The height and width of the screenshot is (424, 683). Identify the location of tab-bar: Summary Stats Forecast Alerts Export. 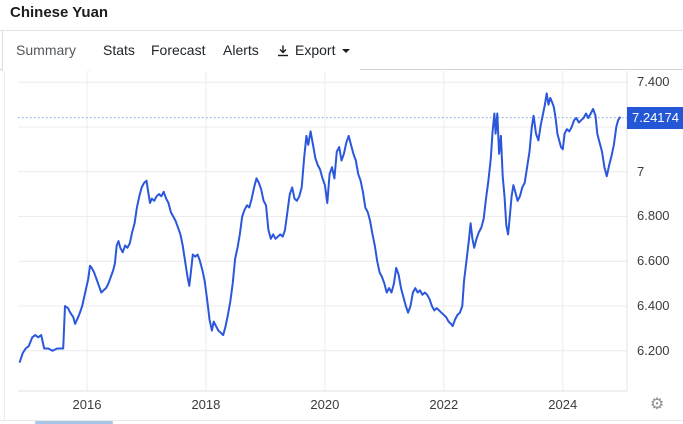
(341, 51).